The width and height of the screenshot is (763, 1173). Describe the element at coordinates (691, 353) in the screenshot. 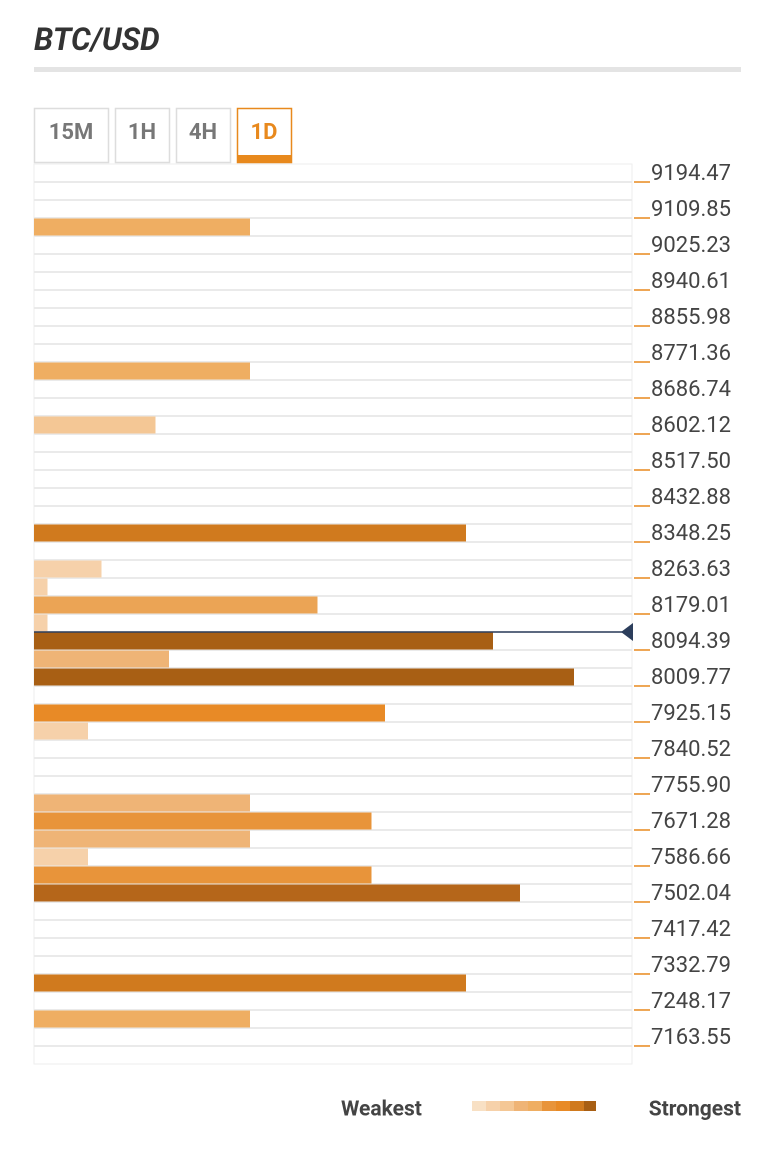

I see `y-tick-label: 8771.36` at that location.